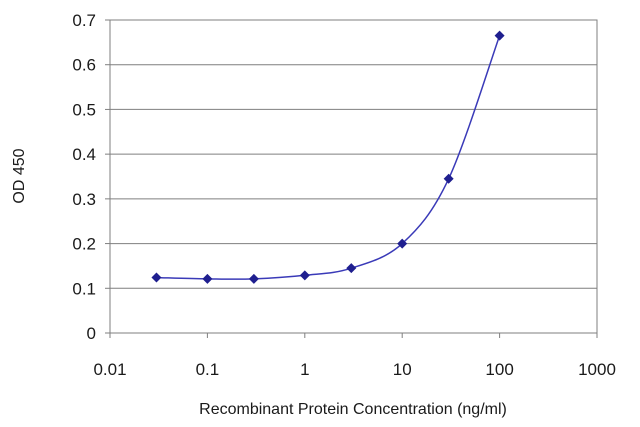 The height and width of the screenshot is (427, 640). Describe the element at coordinates (84, 20) in the screenshot. I see `y-tick-label: 0.7` at that location.